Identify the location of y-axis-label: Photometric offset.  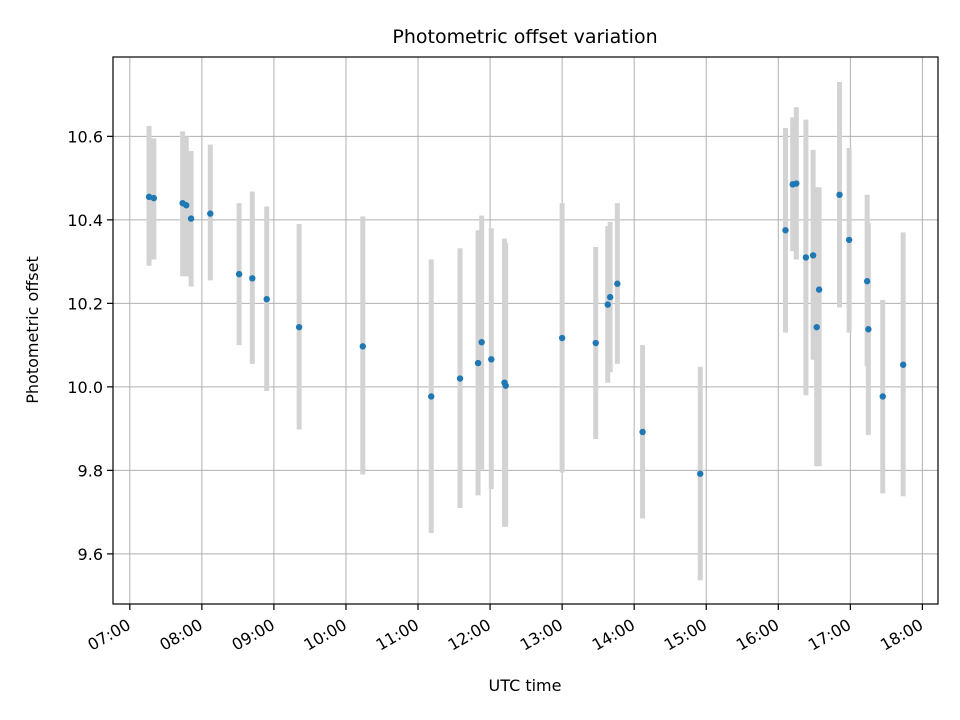
(32, 330).